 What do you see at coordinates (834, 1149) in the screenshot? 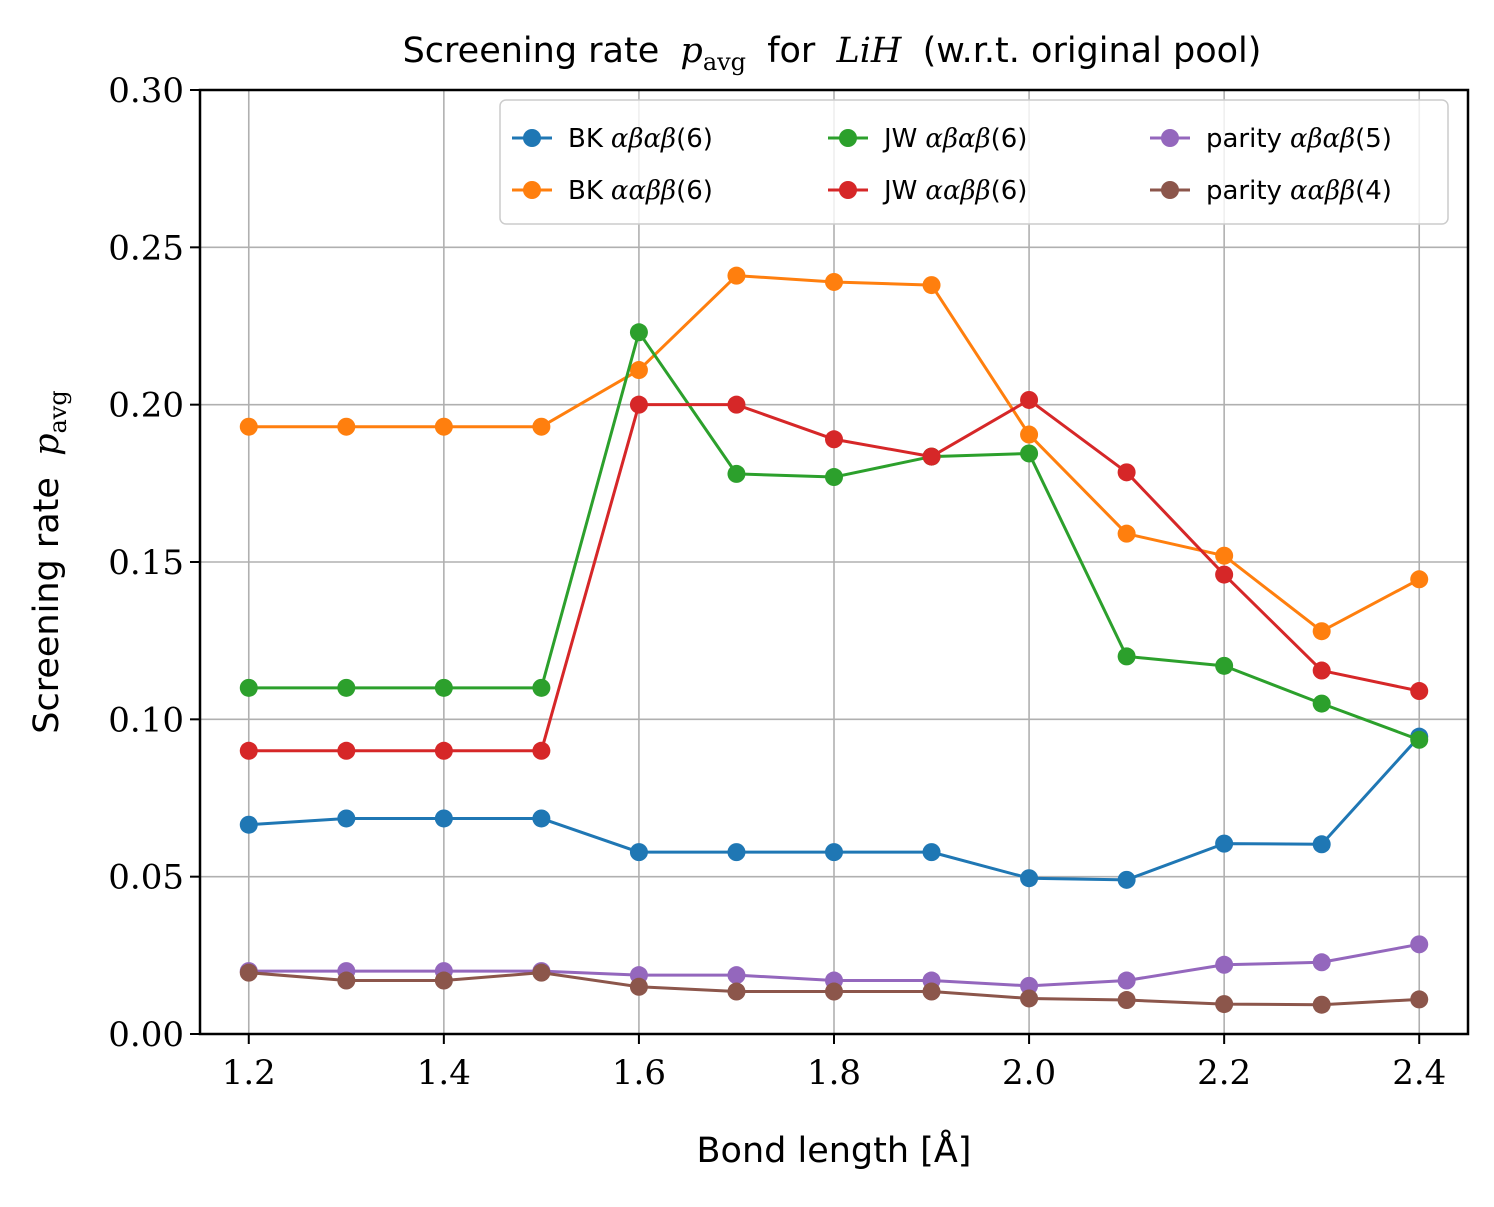
I see `x-axis-title: Bond length [Å]` at bounding box center [834, 1149].